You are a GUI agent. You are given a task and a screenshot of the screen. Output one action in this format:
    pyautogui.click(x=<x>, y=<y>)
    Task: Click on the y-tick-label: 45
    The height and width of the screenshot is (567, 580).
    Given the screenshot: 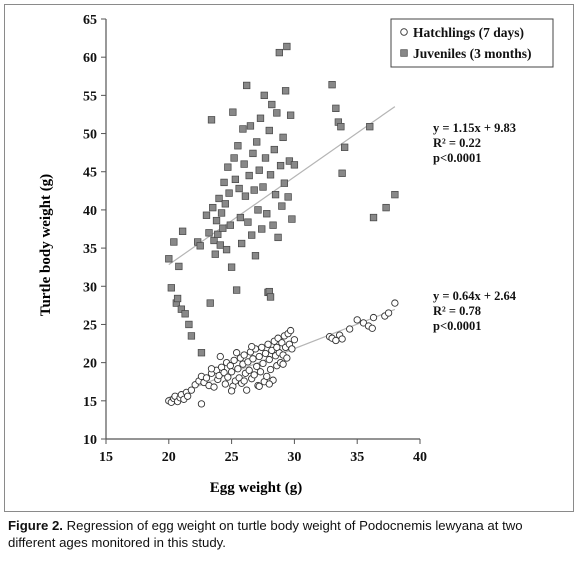 What is the action you would take?
    pyautogui.click(x=90, y=173)
    